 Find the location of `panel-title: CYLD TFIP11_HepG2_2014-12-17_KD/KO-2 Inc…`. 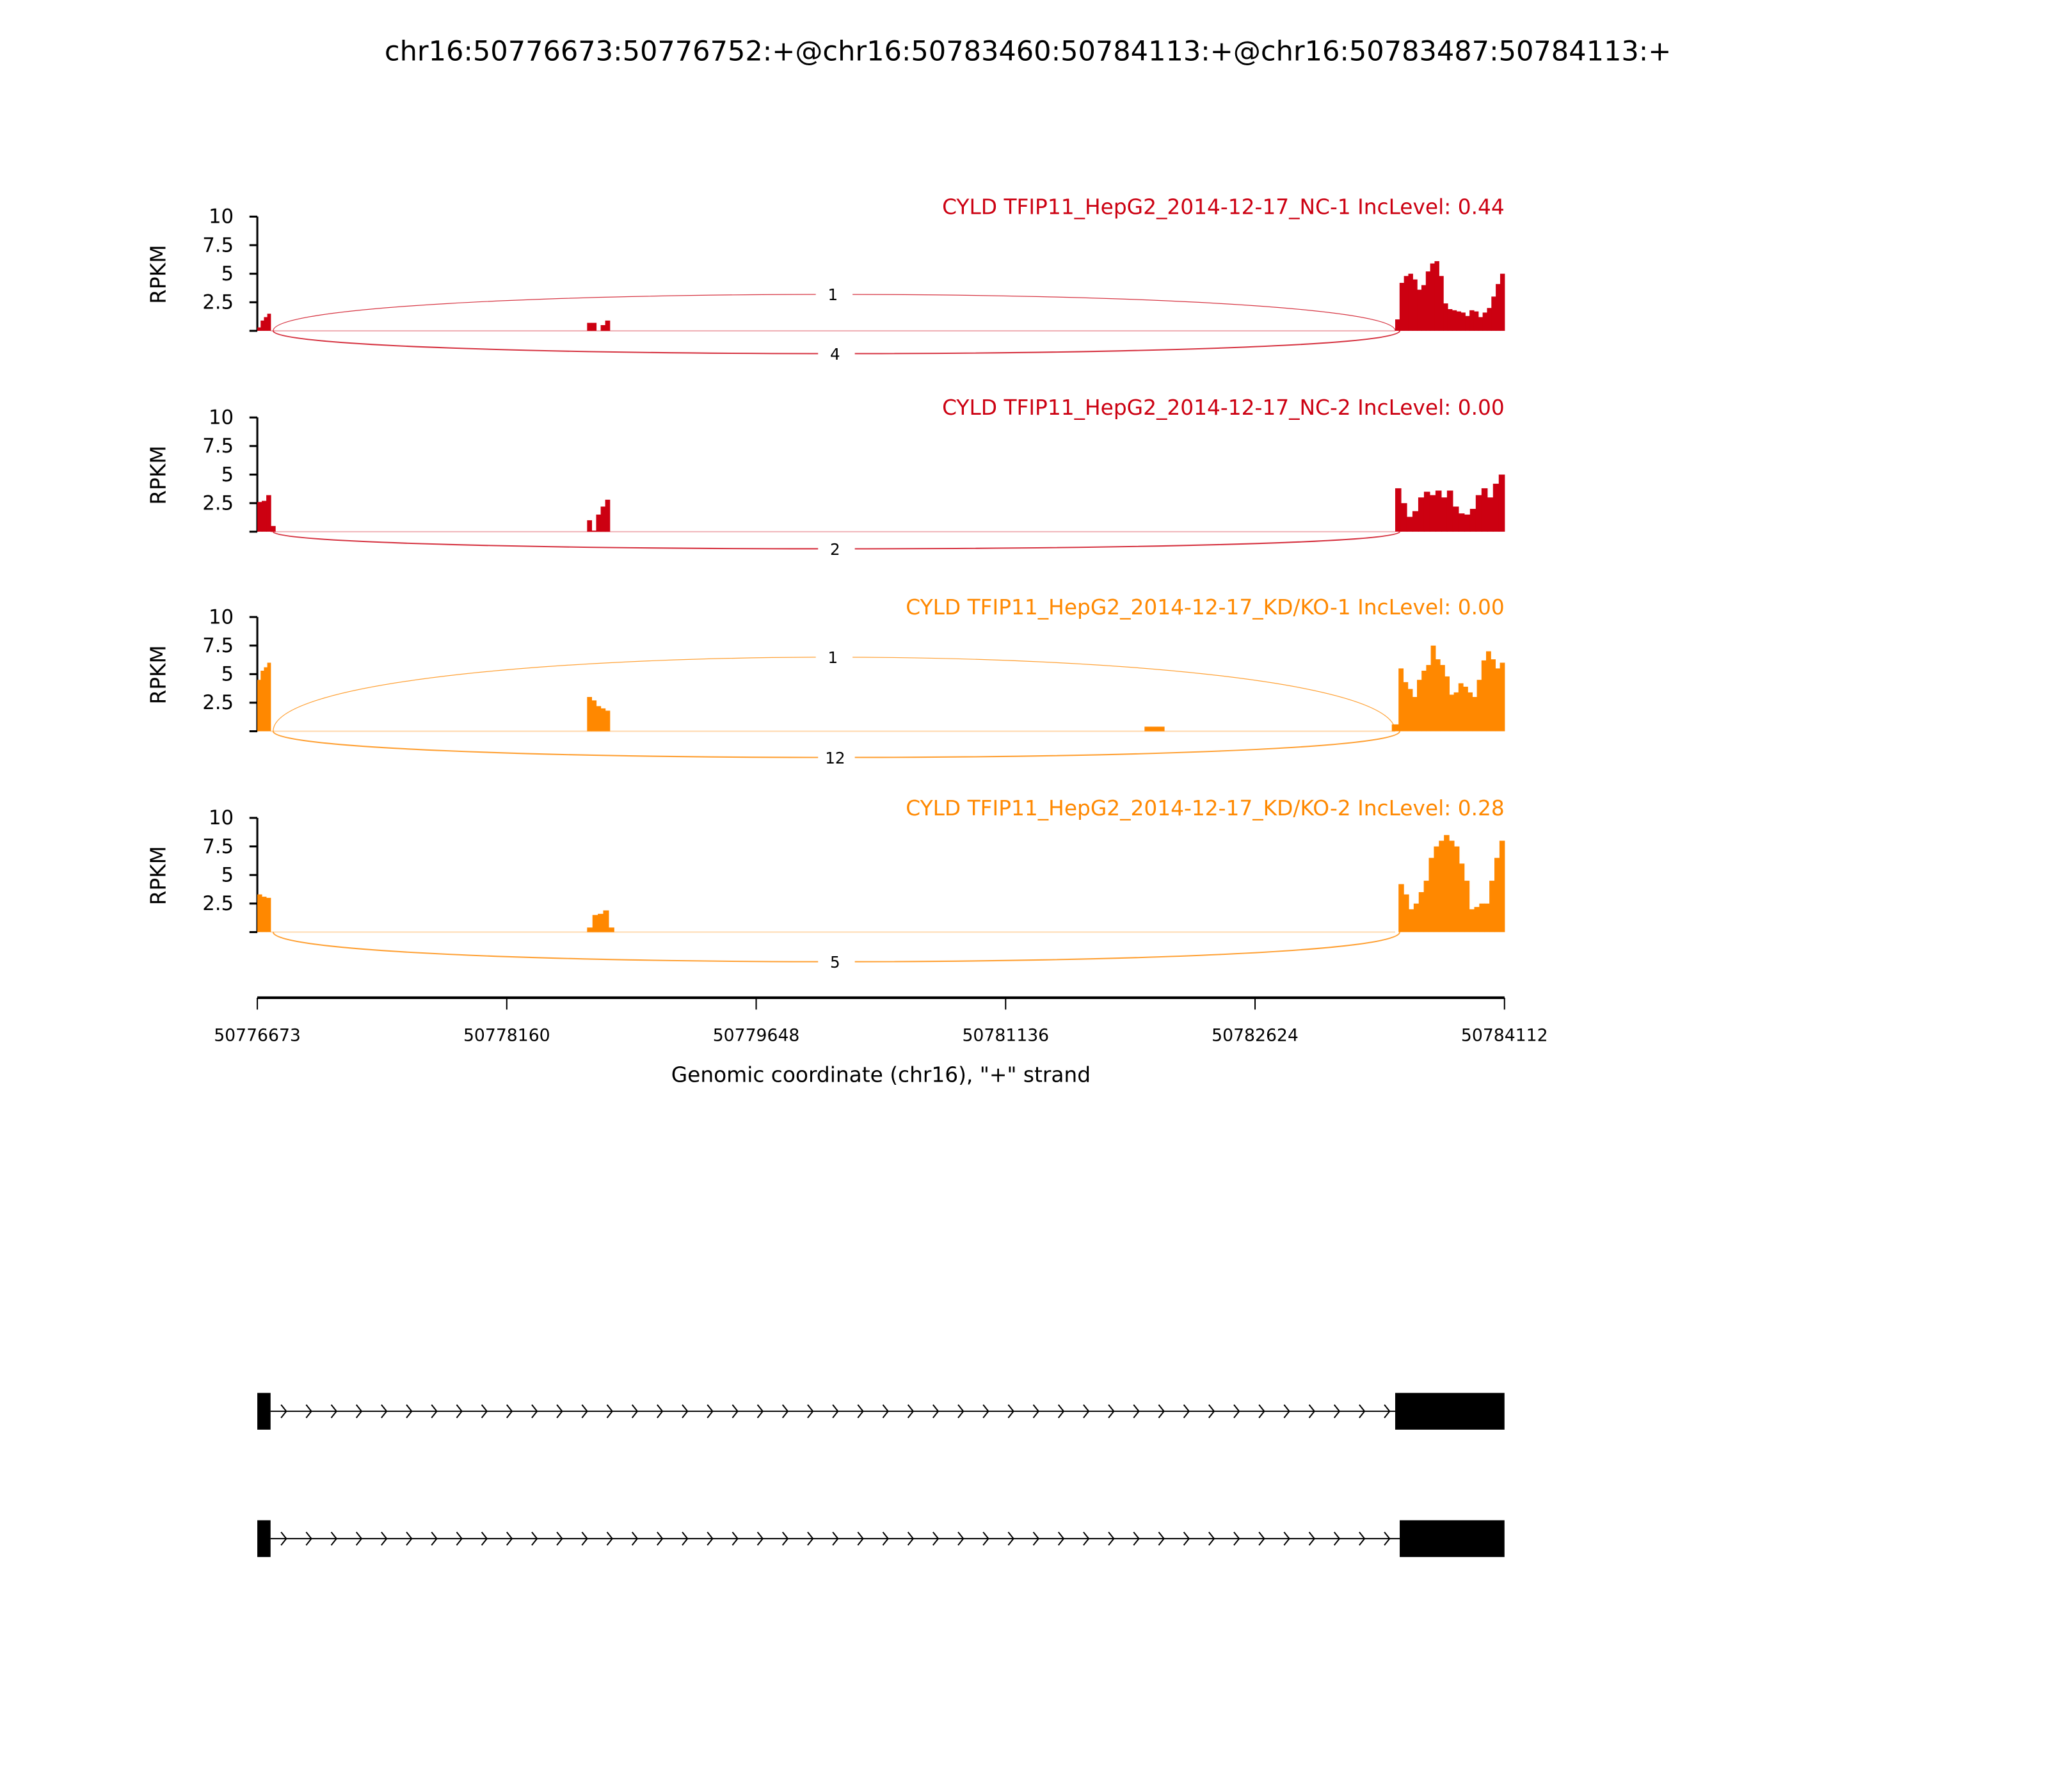

panel-title: CYLD TFIP11_HepG2_2014-12-17_KD/KO-2 Inc… is located at coordinates (1205, 808).